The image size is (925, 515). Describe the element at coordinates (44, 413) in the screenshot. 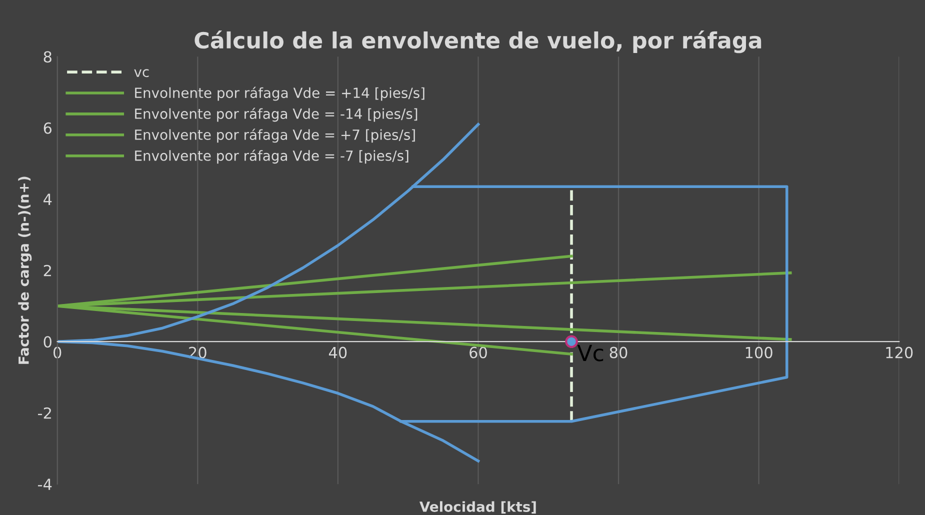

I see `y-tick-label: -2` at that location.